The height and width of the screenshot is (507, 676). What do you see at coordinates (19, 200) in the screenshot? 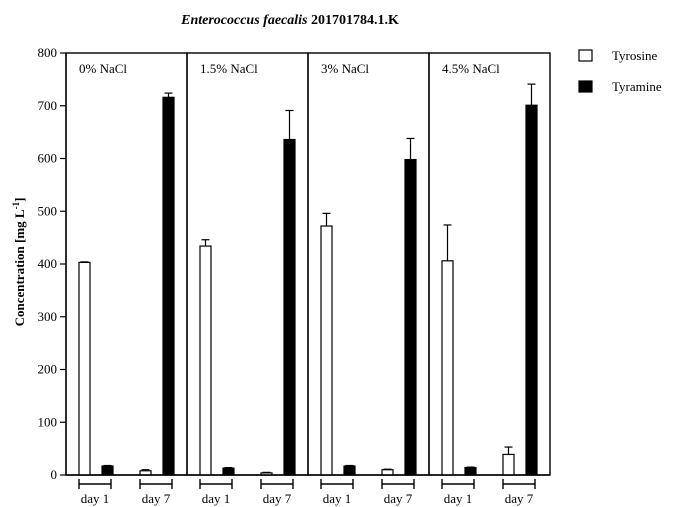
I see `y-axis-label-suffix: ]` at bounding box center [19, 200].